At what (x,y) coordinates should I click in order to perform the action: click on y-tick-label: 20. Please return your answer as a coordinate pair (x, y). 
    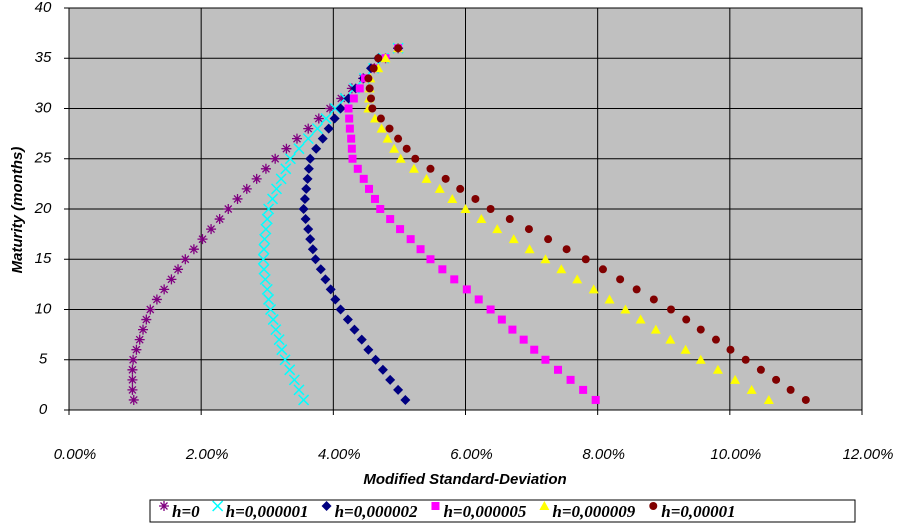
    Looking at the image, I should click on (43, 208).